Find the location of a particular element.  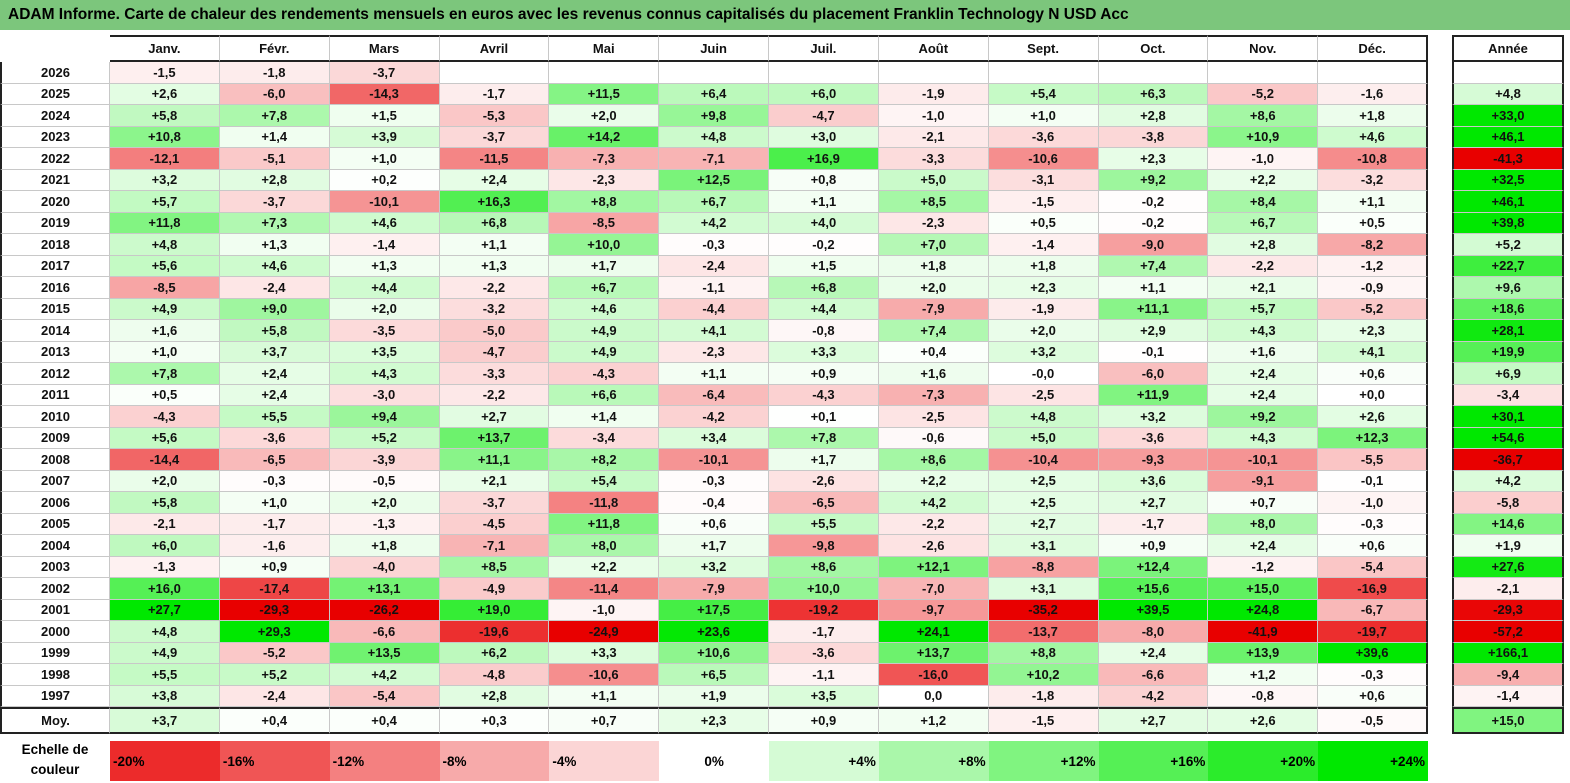

heatmap-cell: -16,9 is located at coordinates (1373, 589).